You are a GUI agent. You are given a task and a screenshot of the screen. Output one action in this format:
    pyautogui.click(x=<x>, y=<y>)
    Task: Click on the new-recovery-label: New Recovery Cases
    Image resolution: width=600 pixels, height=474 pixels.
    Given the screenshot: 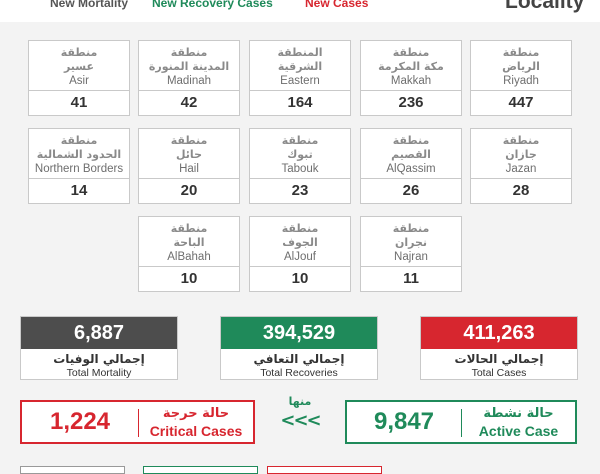 What is the action you would take?
    pyautogui.click(x=212, y=5)
    